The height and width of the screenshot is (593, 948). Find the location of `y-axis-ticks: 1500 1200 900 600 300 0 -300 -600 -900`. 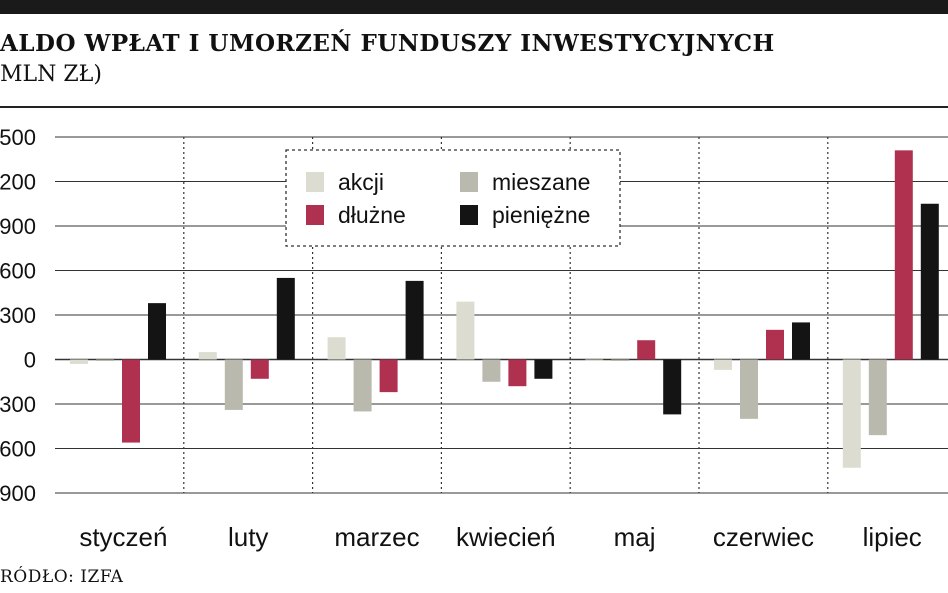

y-axis-ticks: 1500 1200 900 600 300 0 -300 -600 -900 is located at coordinates (18, 315).